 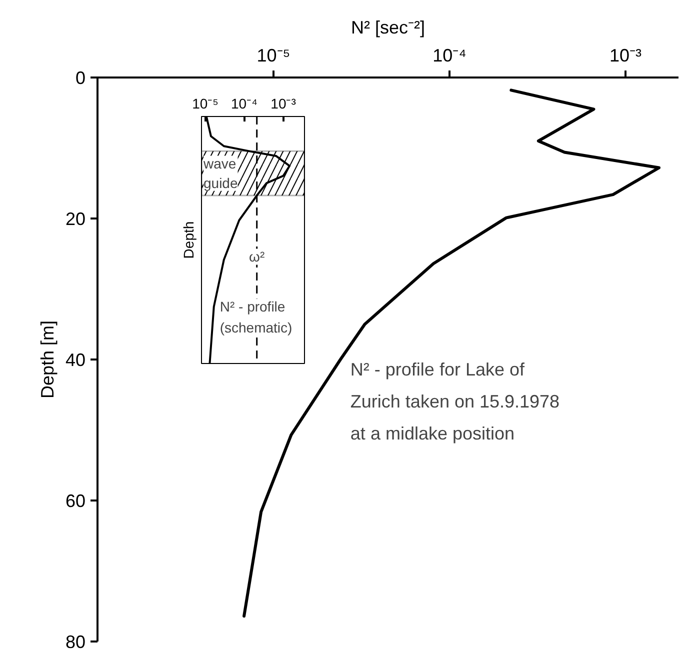 I want to click on y-axis-title: Depth [m], so click(x=47, y=359).